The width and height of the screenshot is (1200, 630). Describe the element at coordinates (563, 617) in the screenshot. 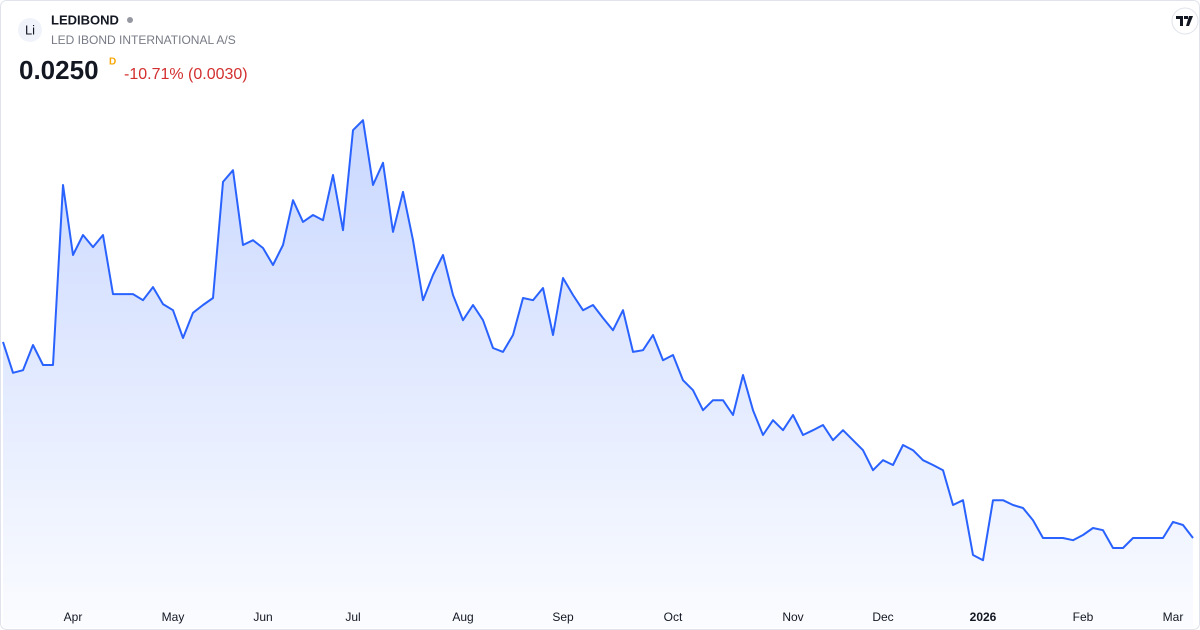

I see `x-tick-label: Sep` at that location.